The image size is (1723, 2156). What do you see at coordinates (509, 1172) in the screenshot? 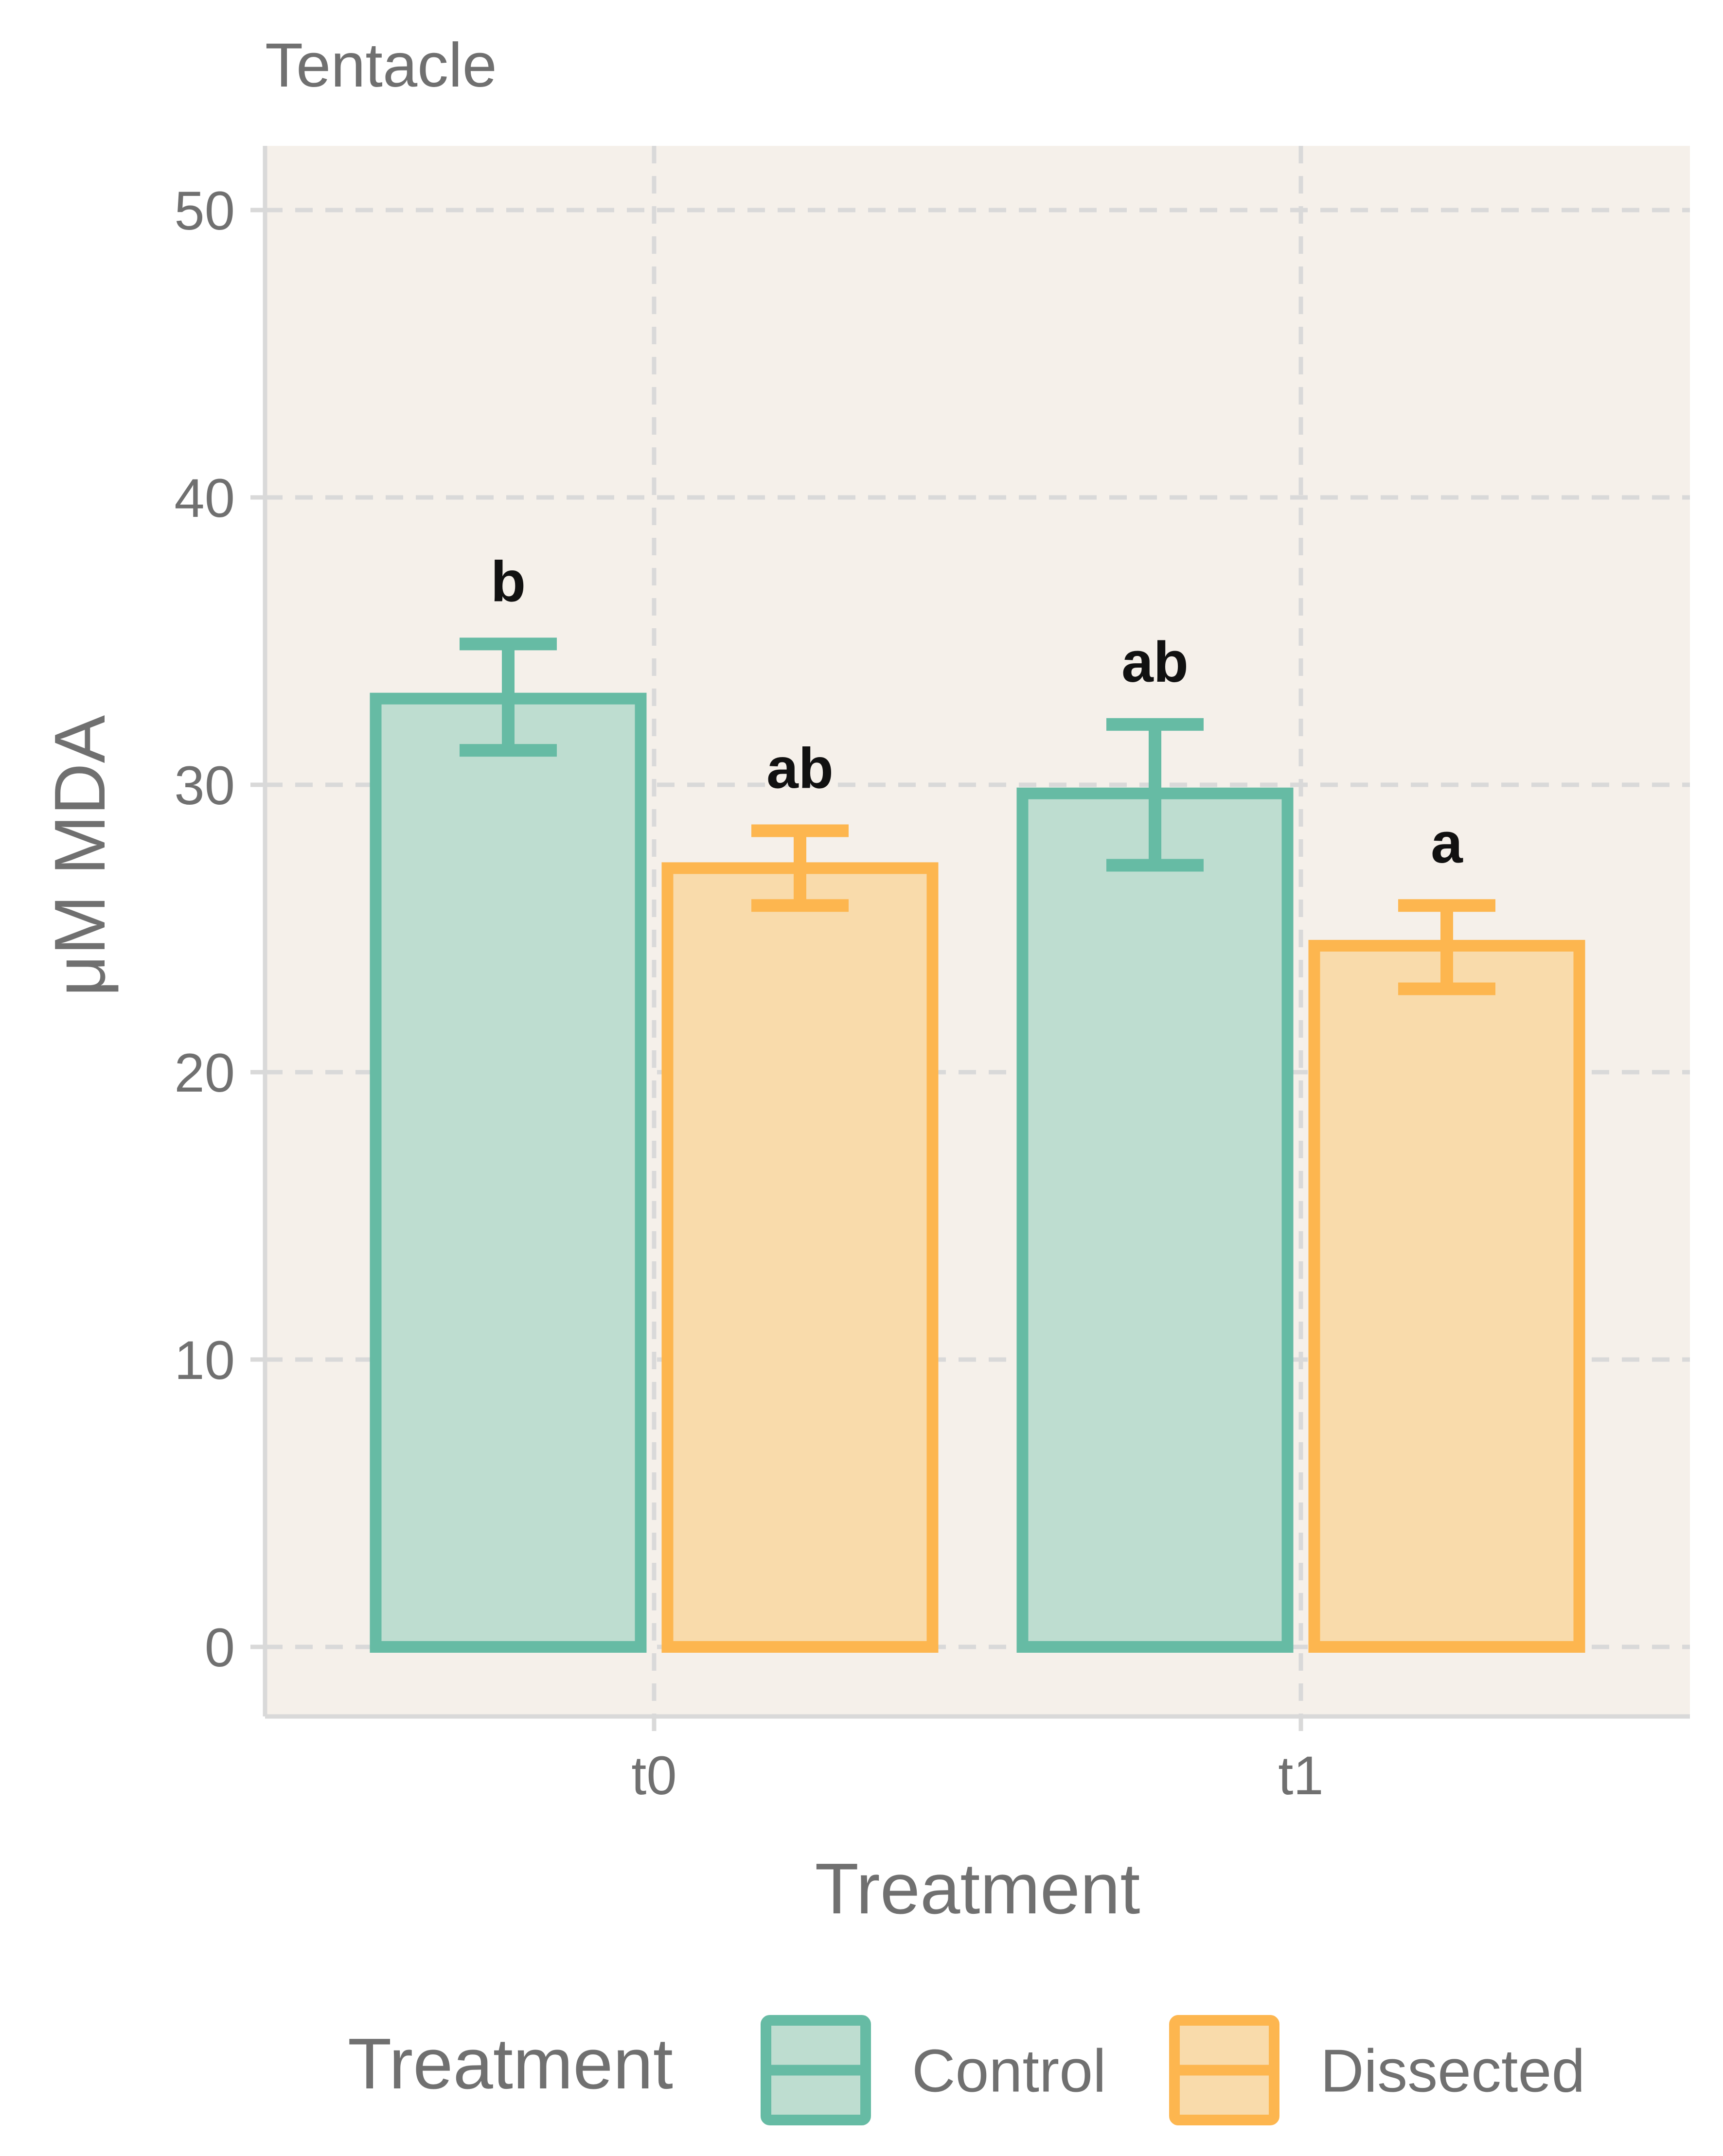
I see `bar-control-t0` at bounding box center [509, 1172].